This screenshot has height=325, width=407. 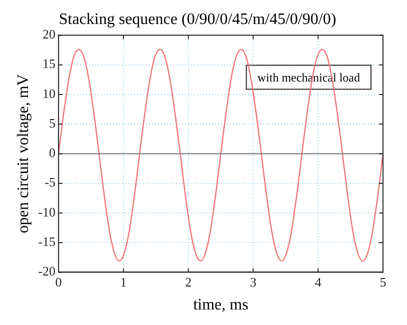 I want to click on y-tick-label: 10, so click(x=49, y=93).